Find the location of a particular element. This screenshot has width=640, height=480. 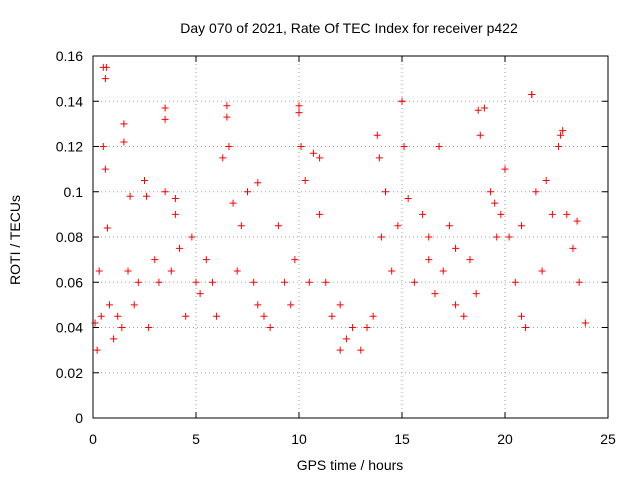

x-tick-label: 15 is located at coordinates (402, 439).